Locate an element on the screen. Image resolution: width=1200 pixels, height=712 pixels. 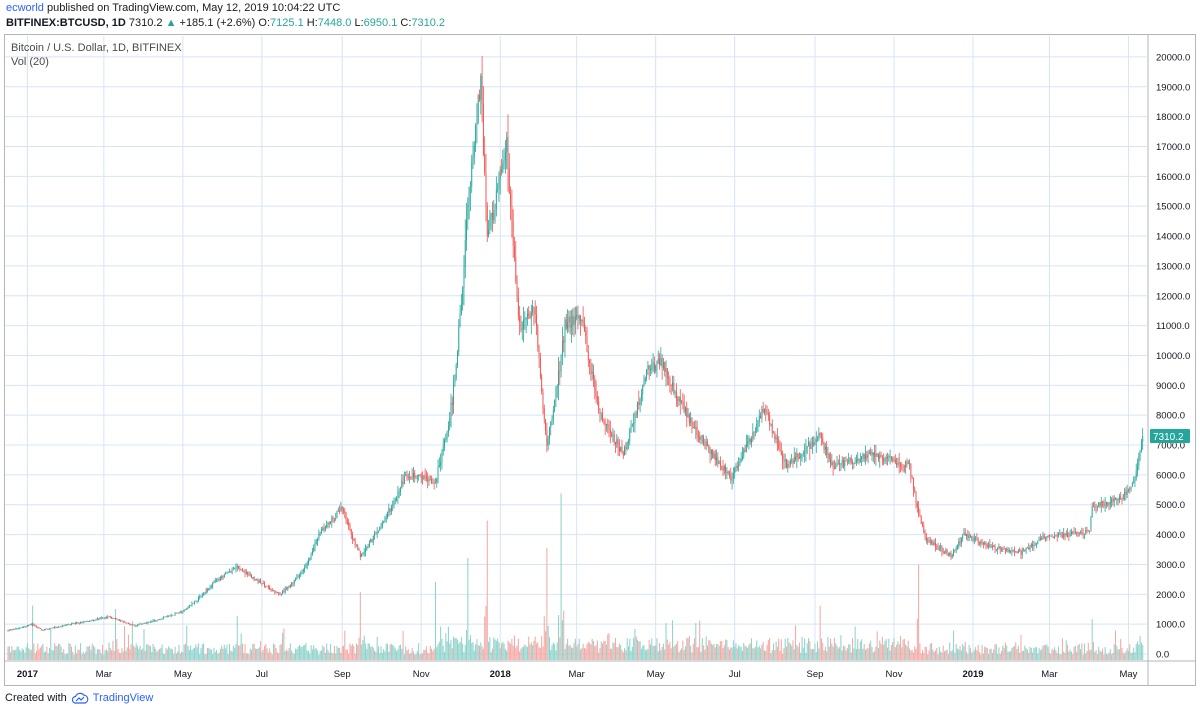
author-link: ecworld is located at coordinates (25, 8).